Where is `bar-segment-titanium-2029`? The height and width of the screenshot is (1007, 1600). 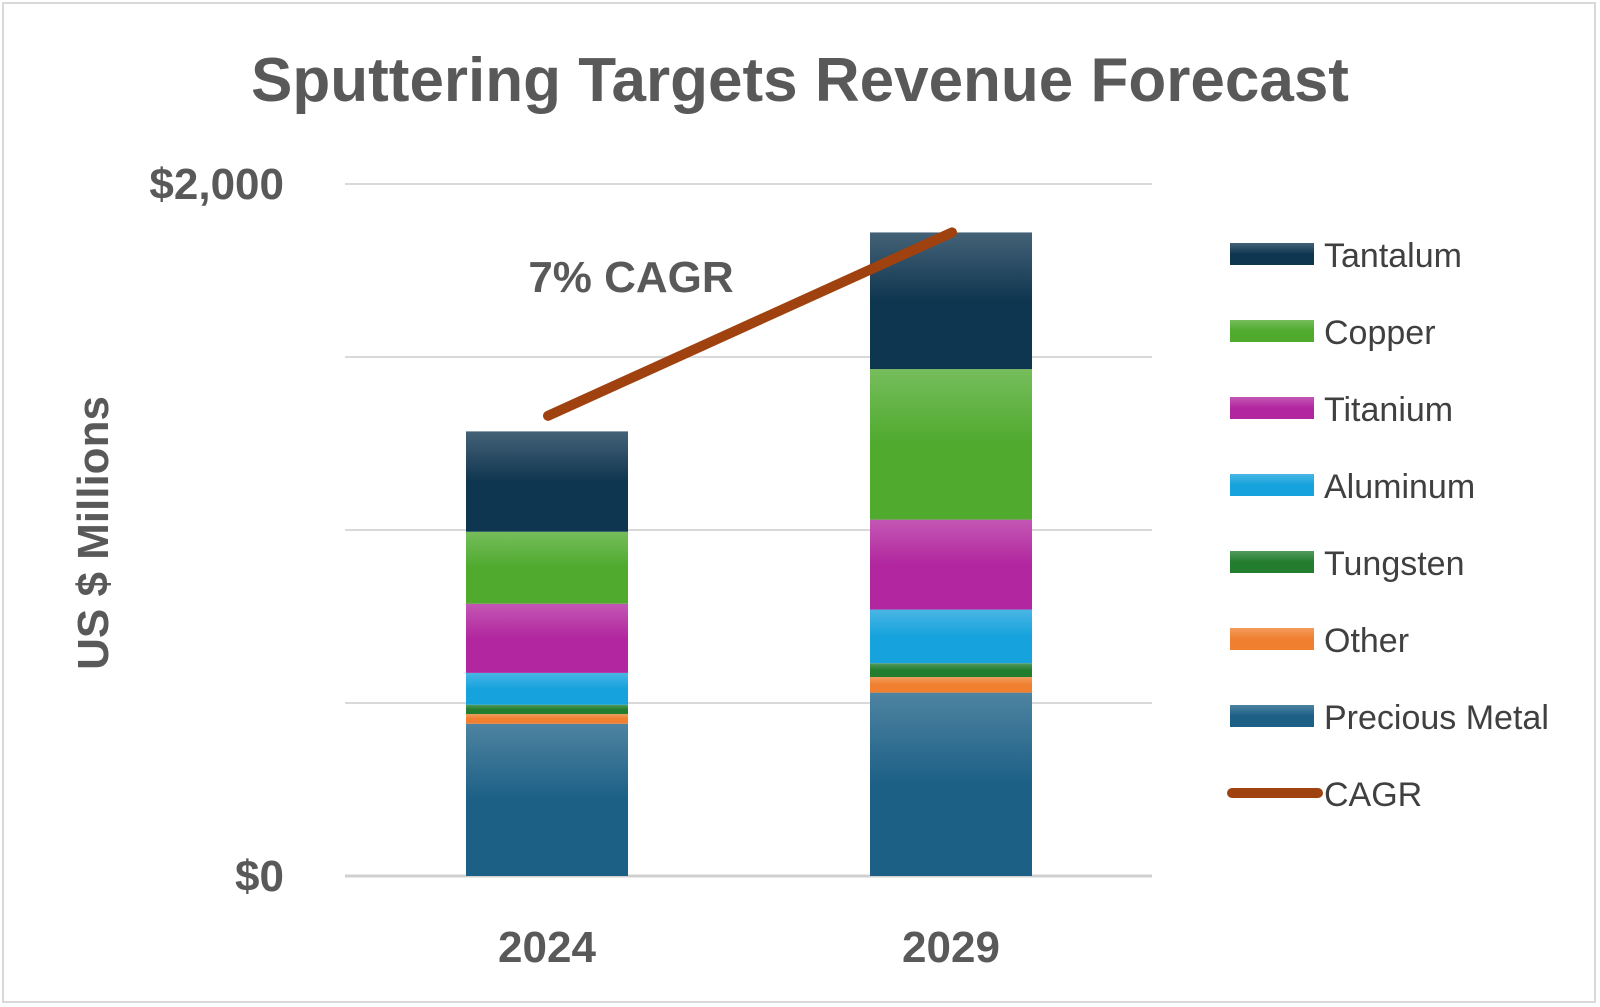 bar-segment-titanium-2029 is located at coordinates (951, 564).